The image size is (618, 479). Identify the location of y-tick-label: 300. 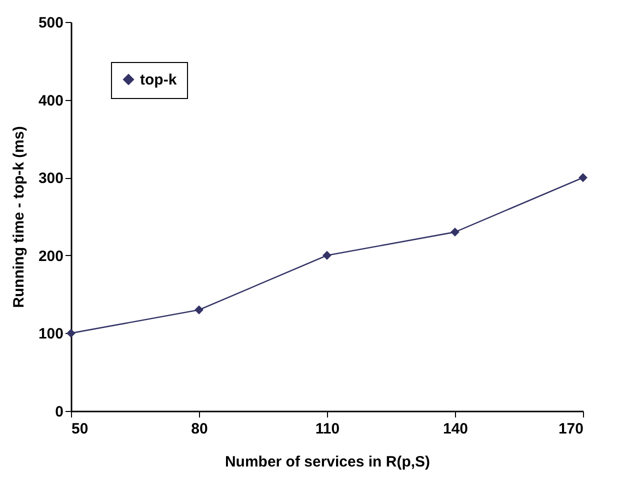
(51, 179).